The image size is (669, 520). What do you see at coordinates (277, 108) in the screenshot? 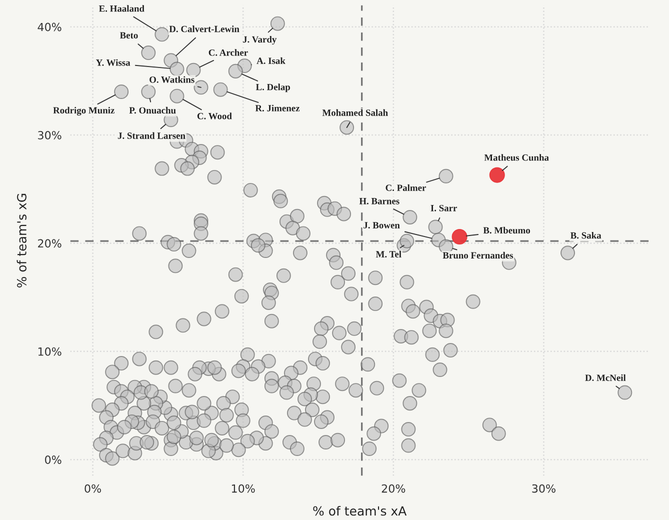
I see `annotation: R. Jimenez` at bounding box center [277, 108].